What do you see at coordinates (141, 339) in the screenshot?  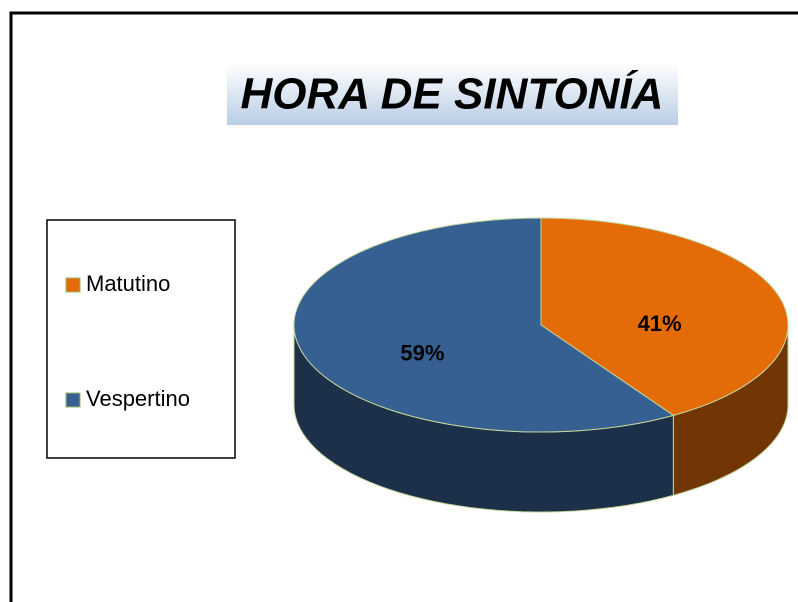 I see `legend-box` at bounding box center [141, 339].